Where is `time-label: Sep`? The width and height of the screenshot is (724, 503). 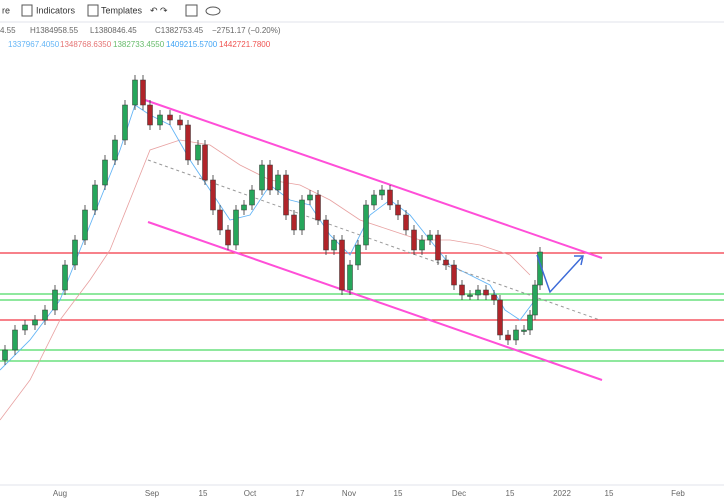 time-label: Sep is located at coordinates (152, 493).